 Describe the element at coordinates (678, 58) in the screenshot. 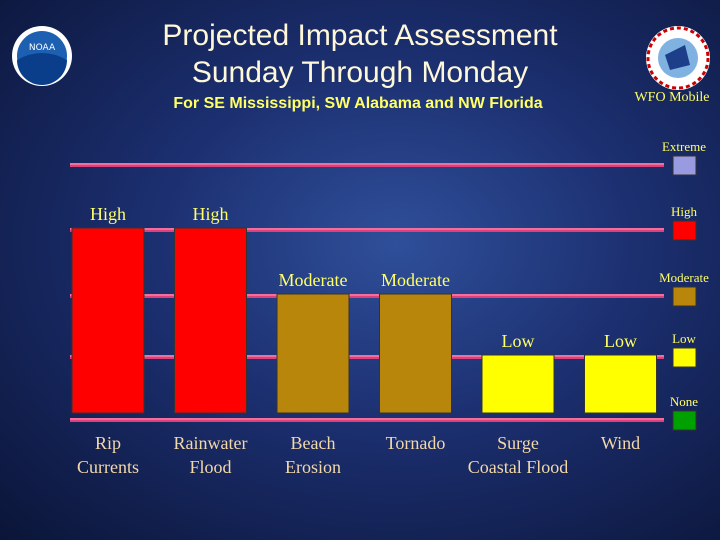

I see `nws-logo` at that location.